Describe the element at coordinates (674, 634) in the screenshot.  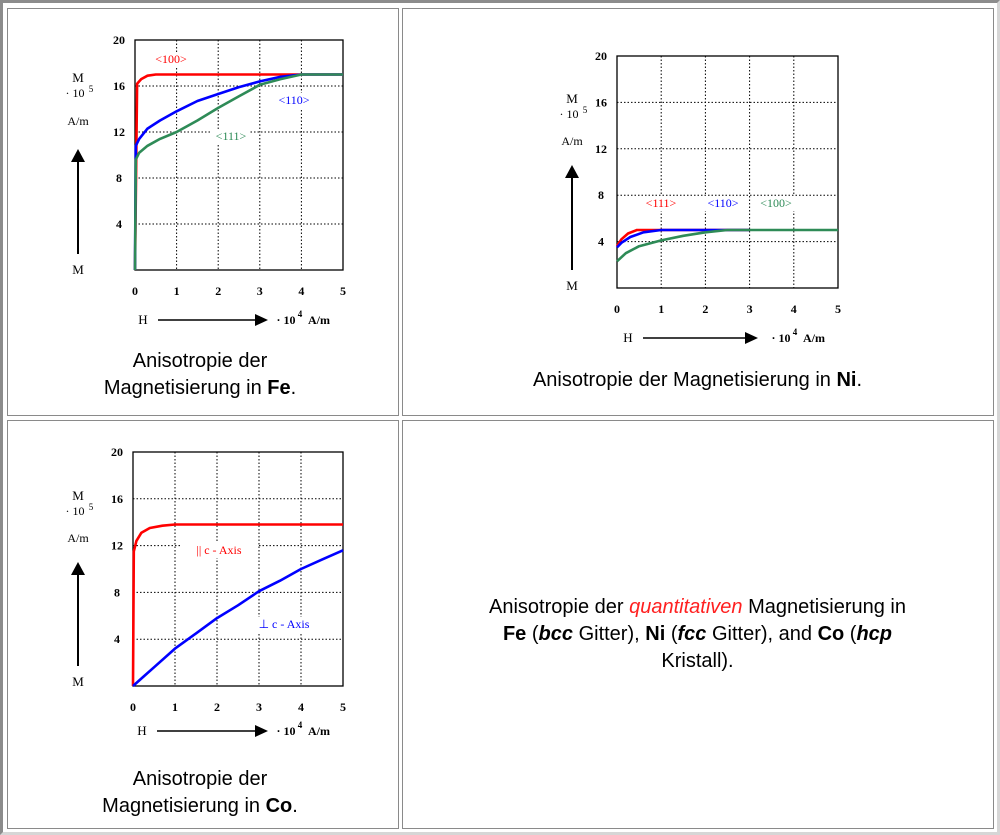
I see `summary-fcc-open: (` at that location.